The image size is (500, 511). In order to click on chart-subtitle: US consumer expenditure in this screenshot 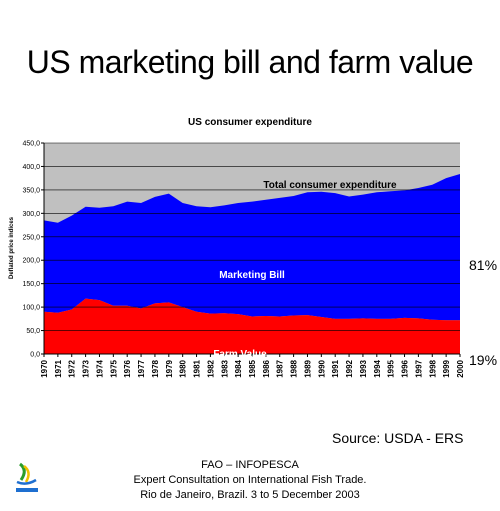, I will do `click(250, 122)`.